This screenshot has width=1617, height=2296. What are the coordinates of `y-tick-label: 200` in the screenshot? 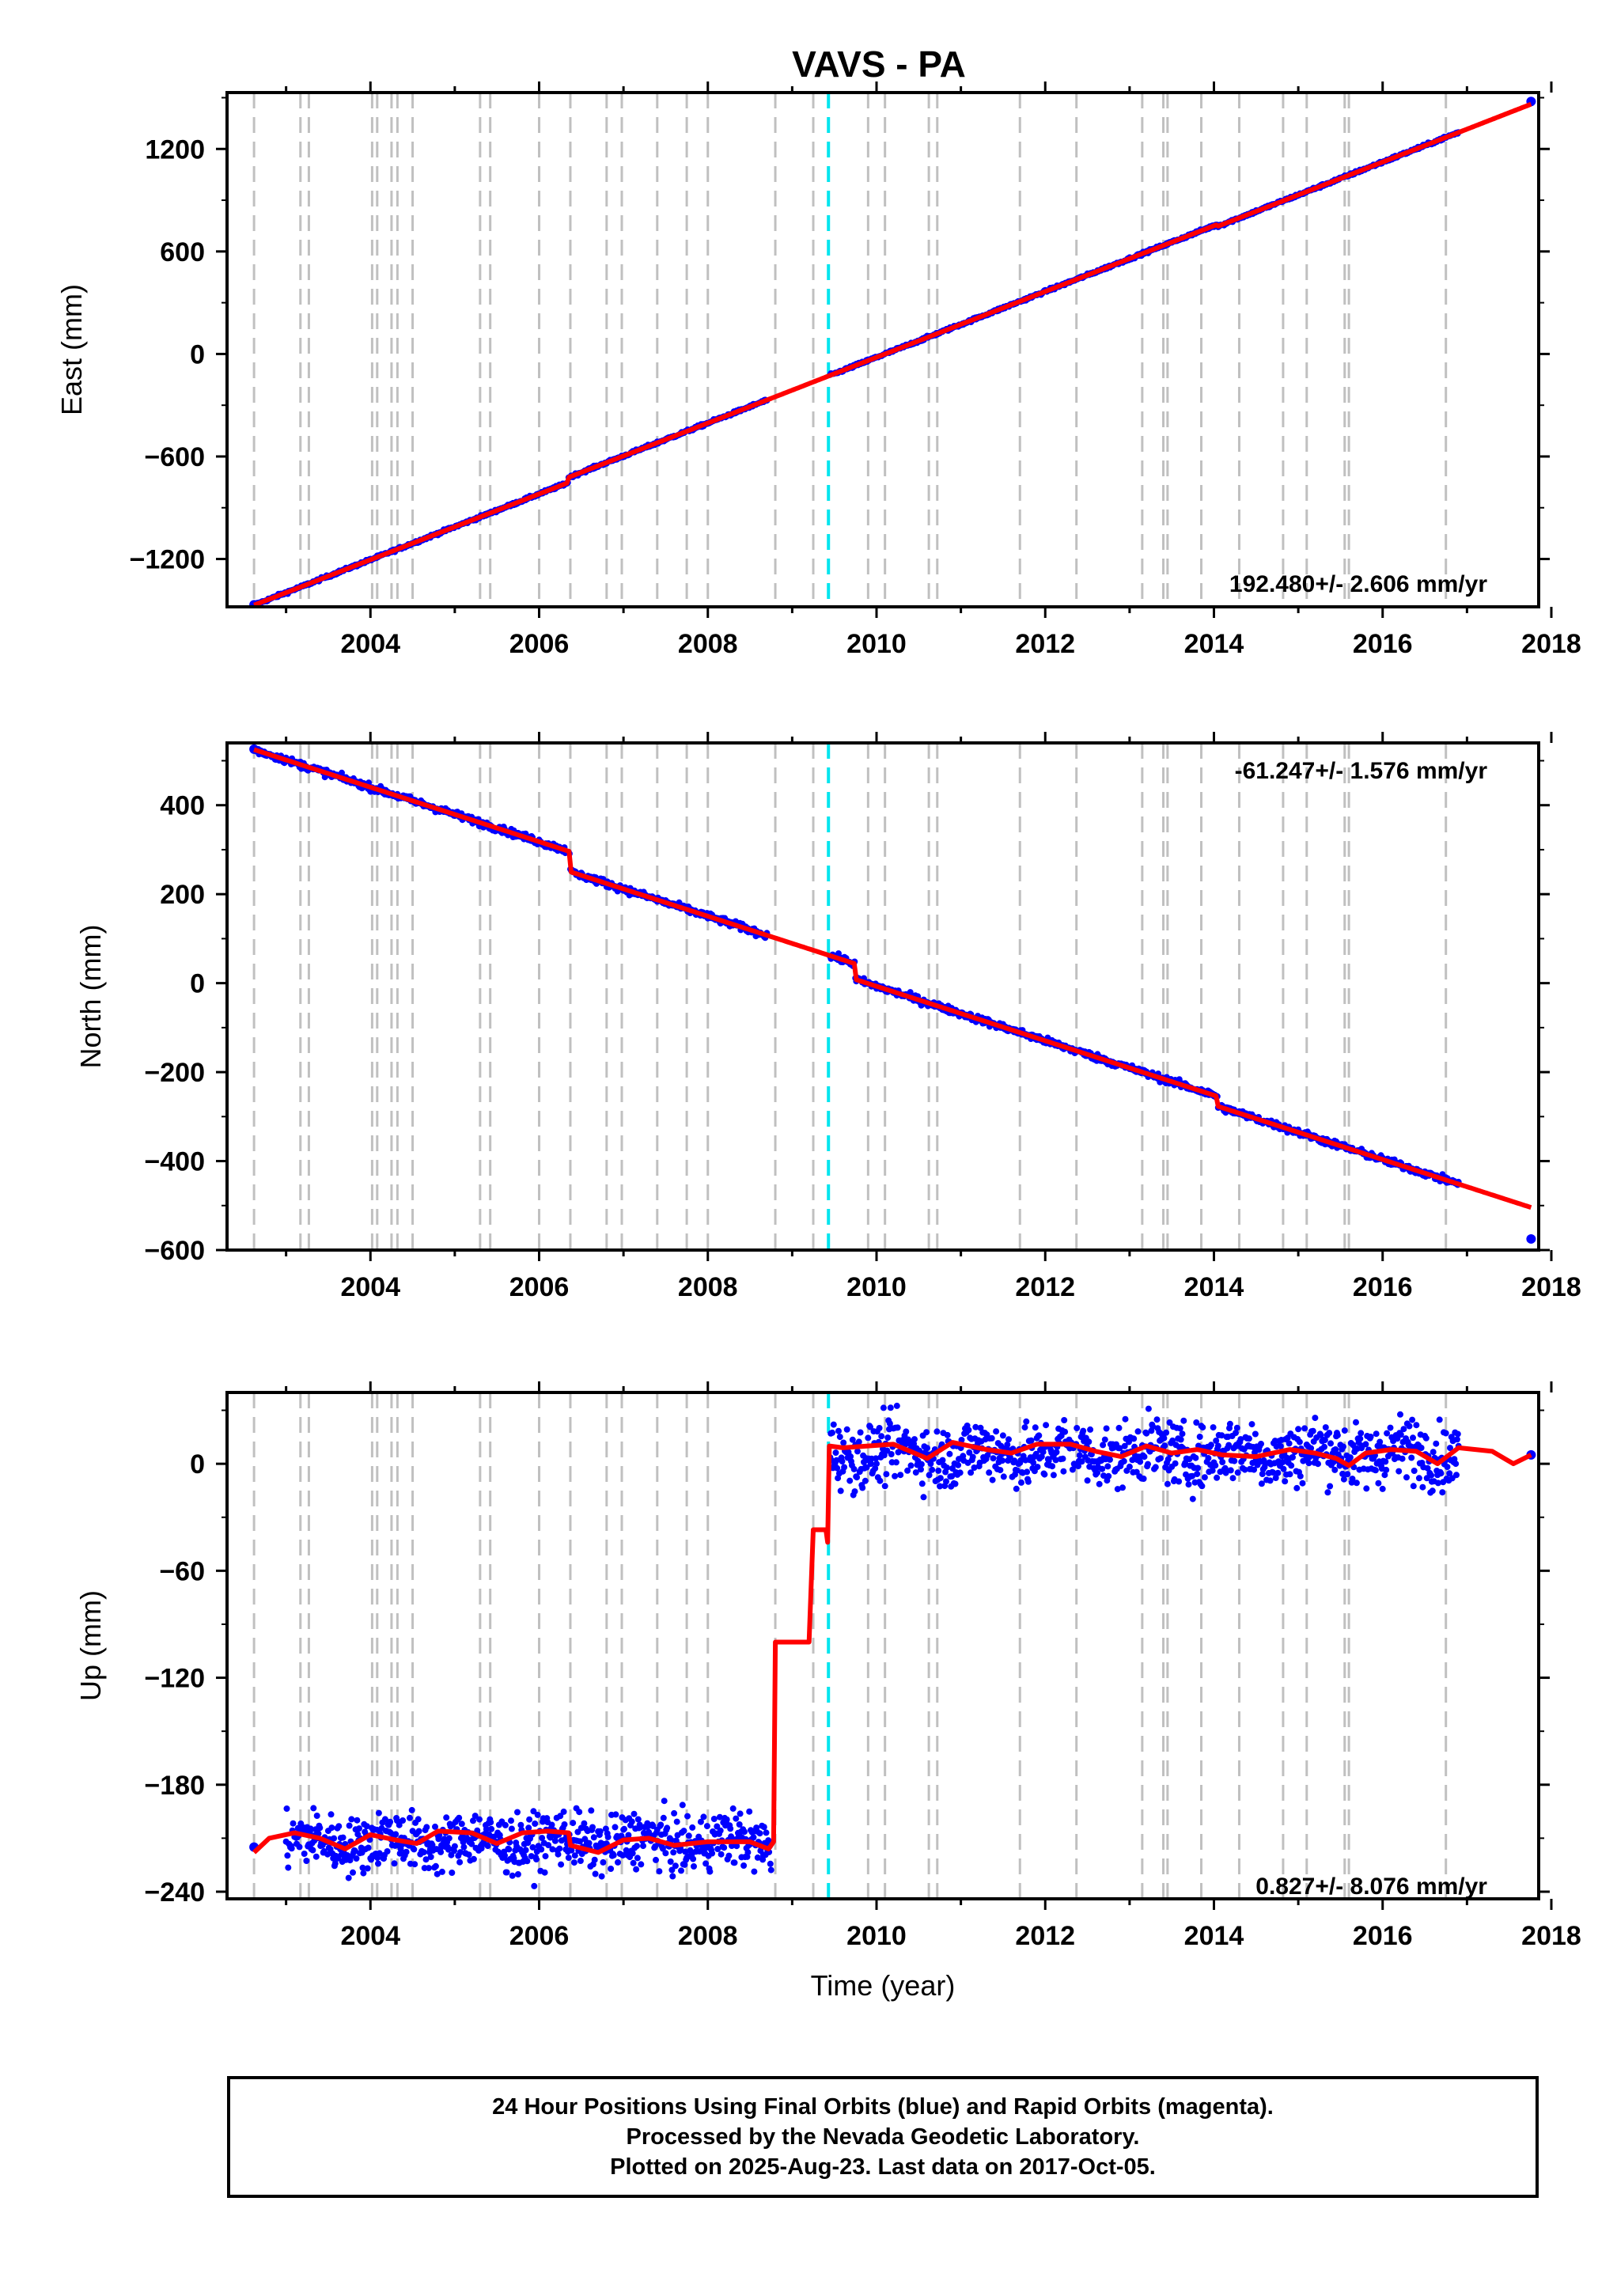 It's located at (183, 895).